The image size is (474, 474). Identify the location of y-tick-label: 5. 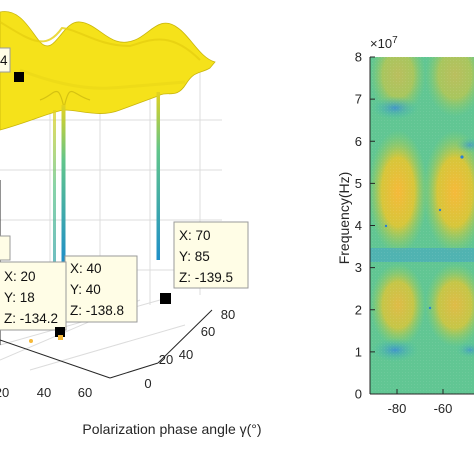
(358, 183).